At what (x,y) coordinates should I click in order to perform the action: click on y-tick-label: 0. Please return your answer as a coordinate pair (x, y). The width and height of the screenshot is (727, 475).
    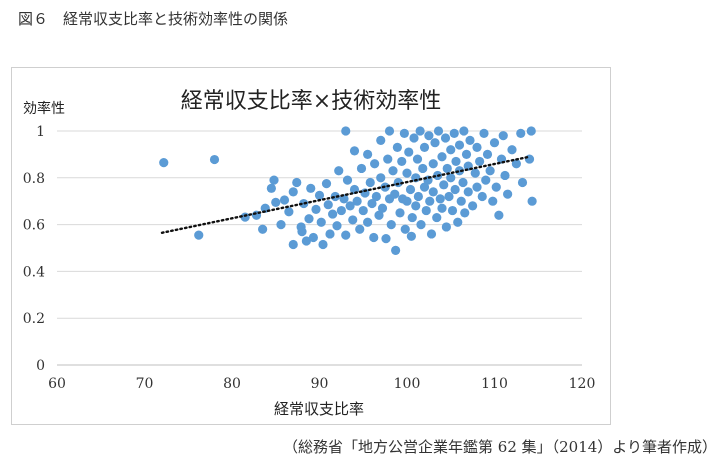
    Looking at the image, I should click on (40, 366).